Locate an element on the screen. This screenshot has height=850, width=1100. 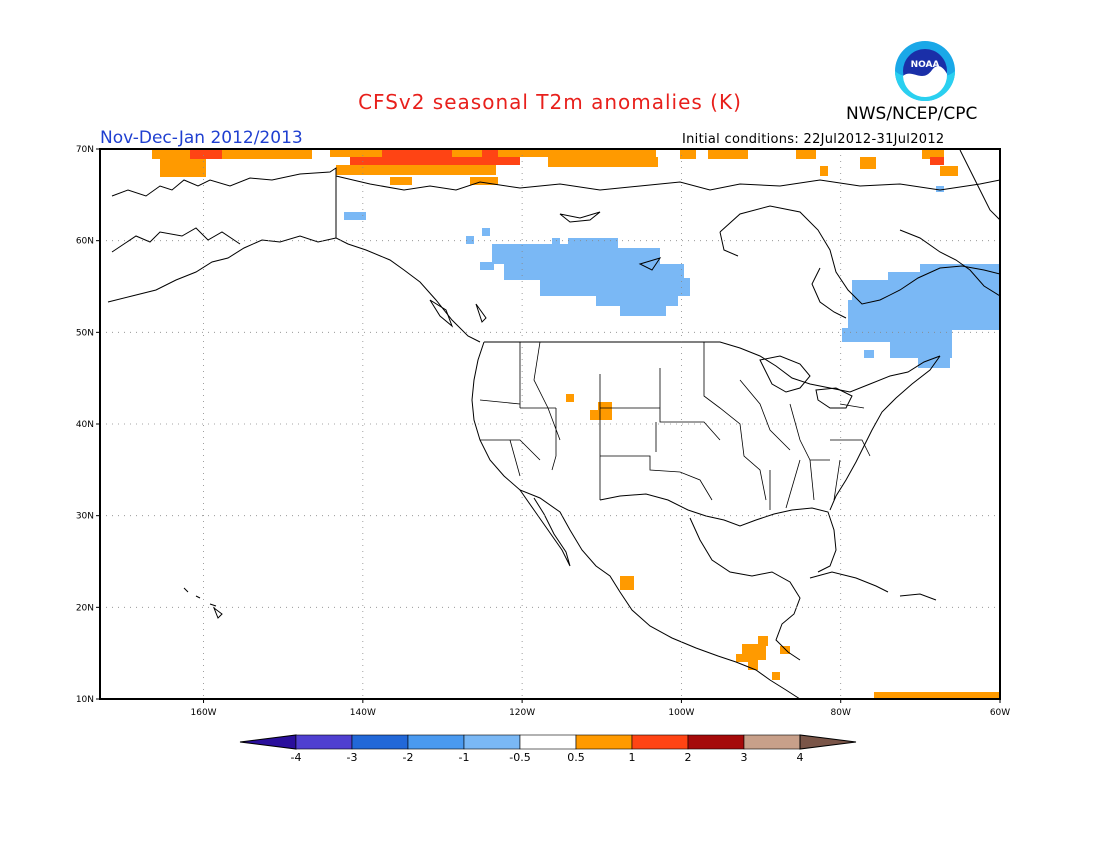
lat-tick-label: 50N is located at coordinates (85, 333).